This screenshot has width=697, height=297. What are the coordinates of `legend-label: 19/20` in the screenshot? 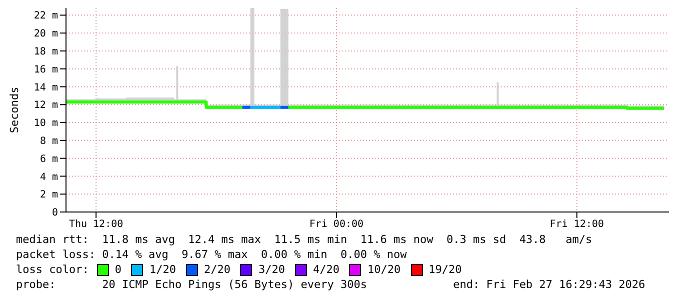 It's located at (445, 269).